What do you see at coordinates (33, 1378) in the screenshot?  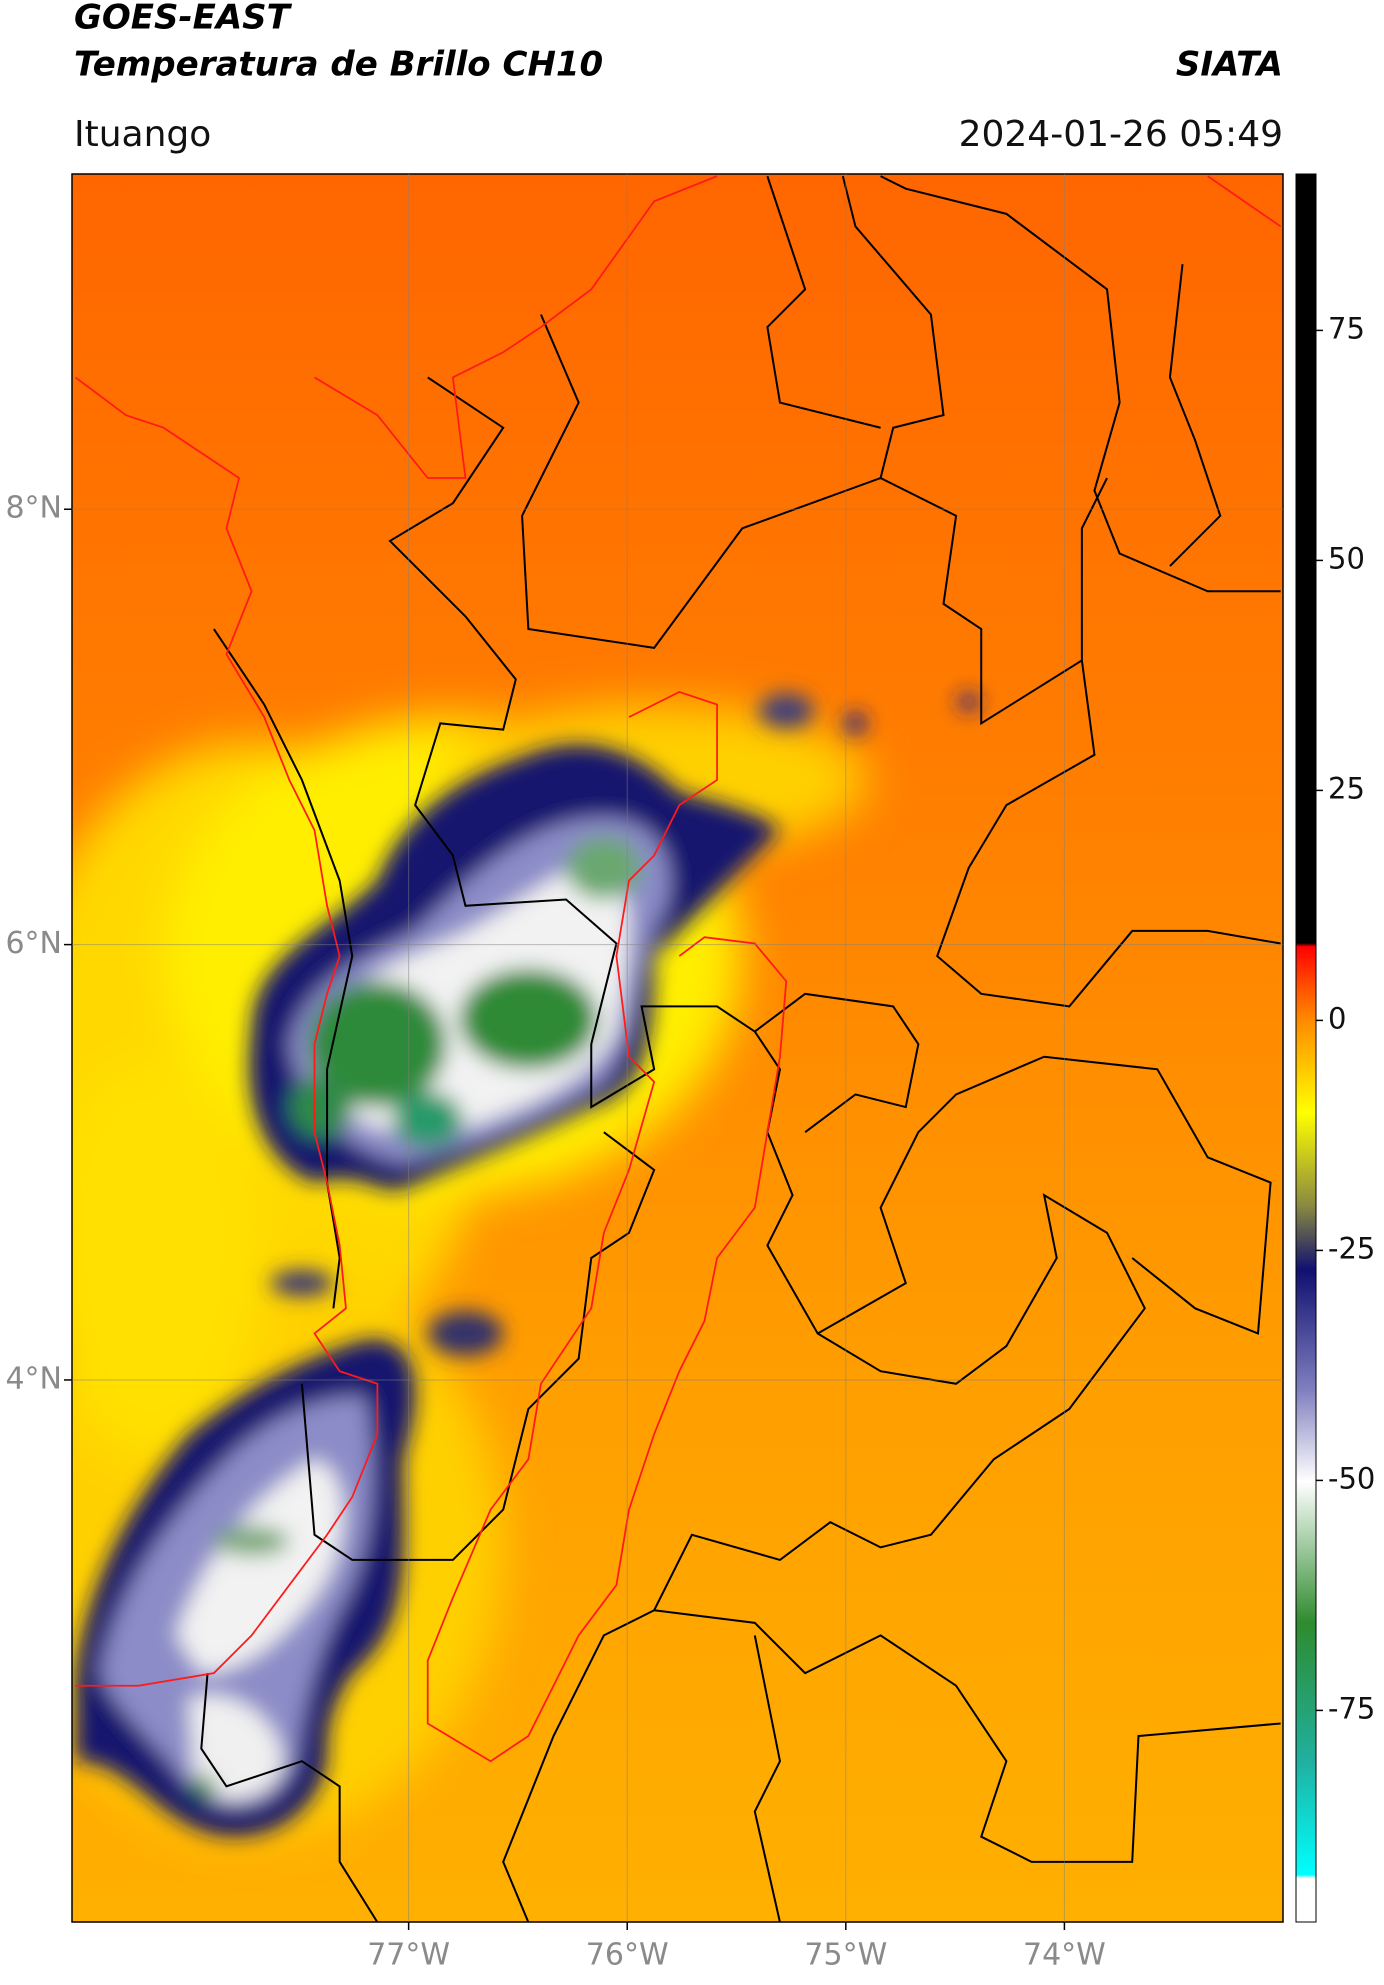 I see `y-tick-label: 4°N` at bounding box center [33, 1378].